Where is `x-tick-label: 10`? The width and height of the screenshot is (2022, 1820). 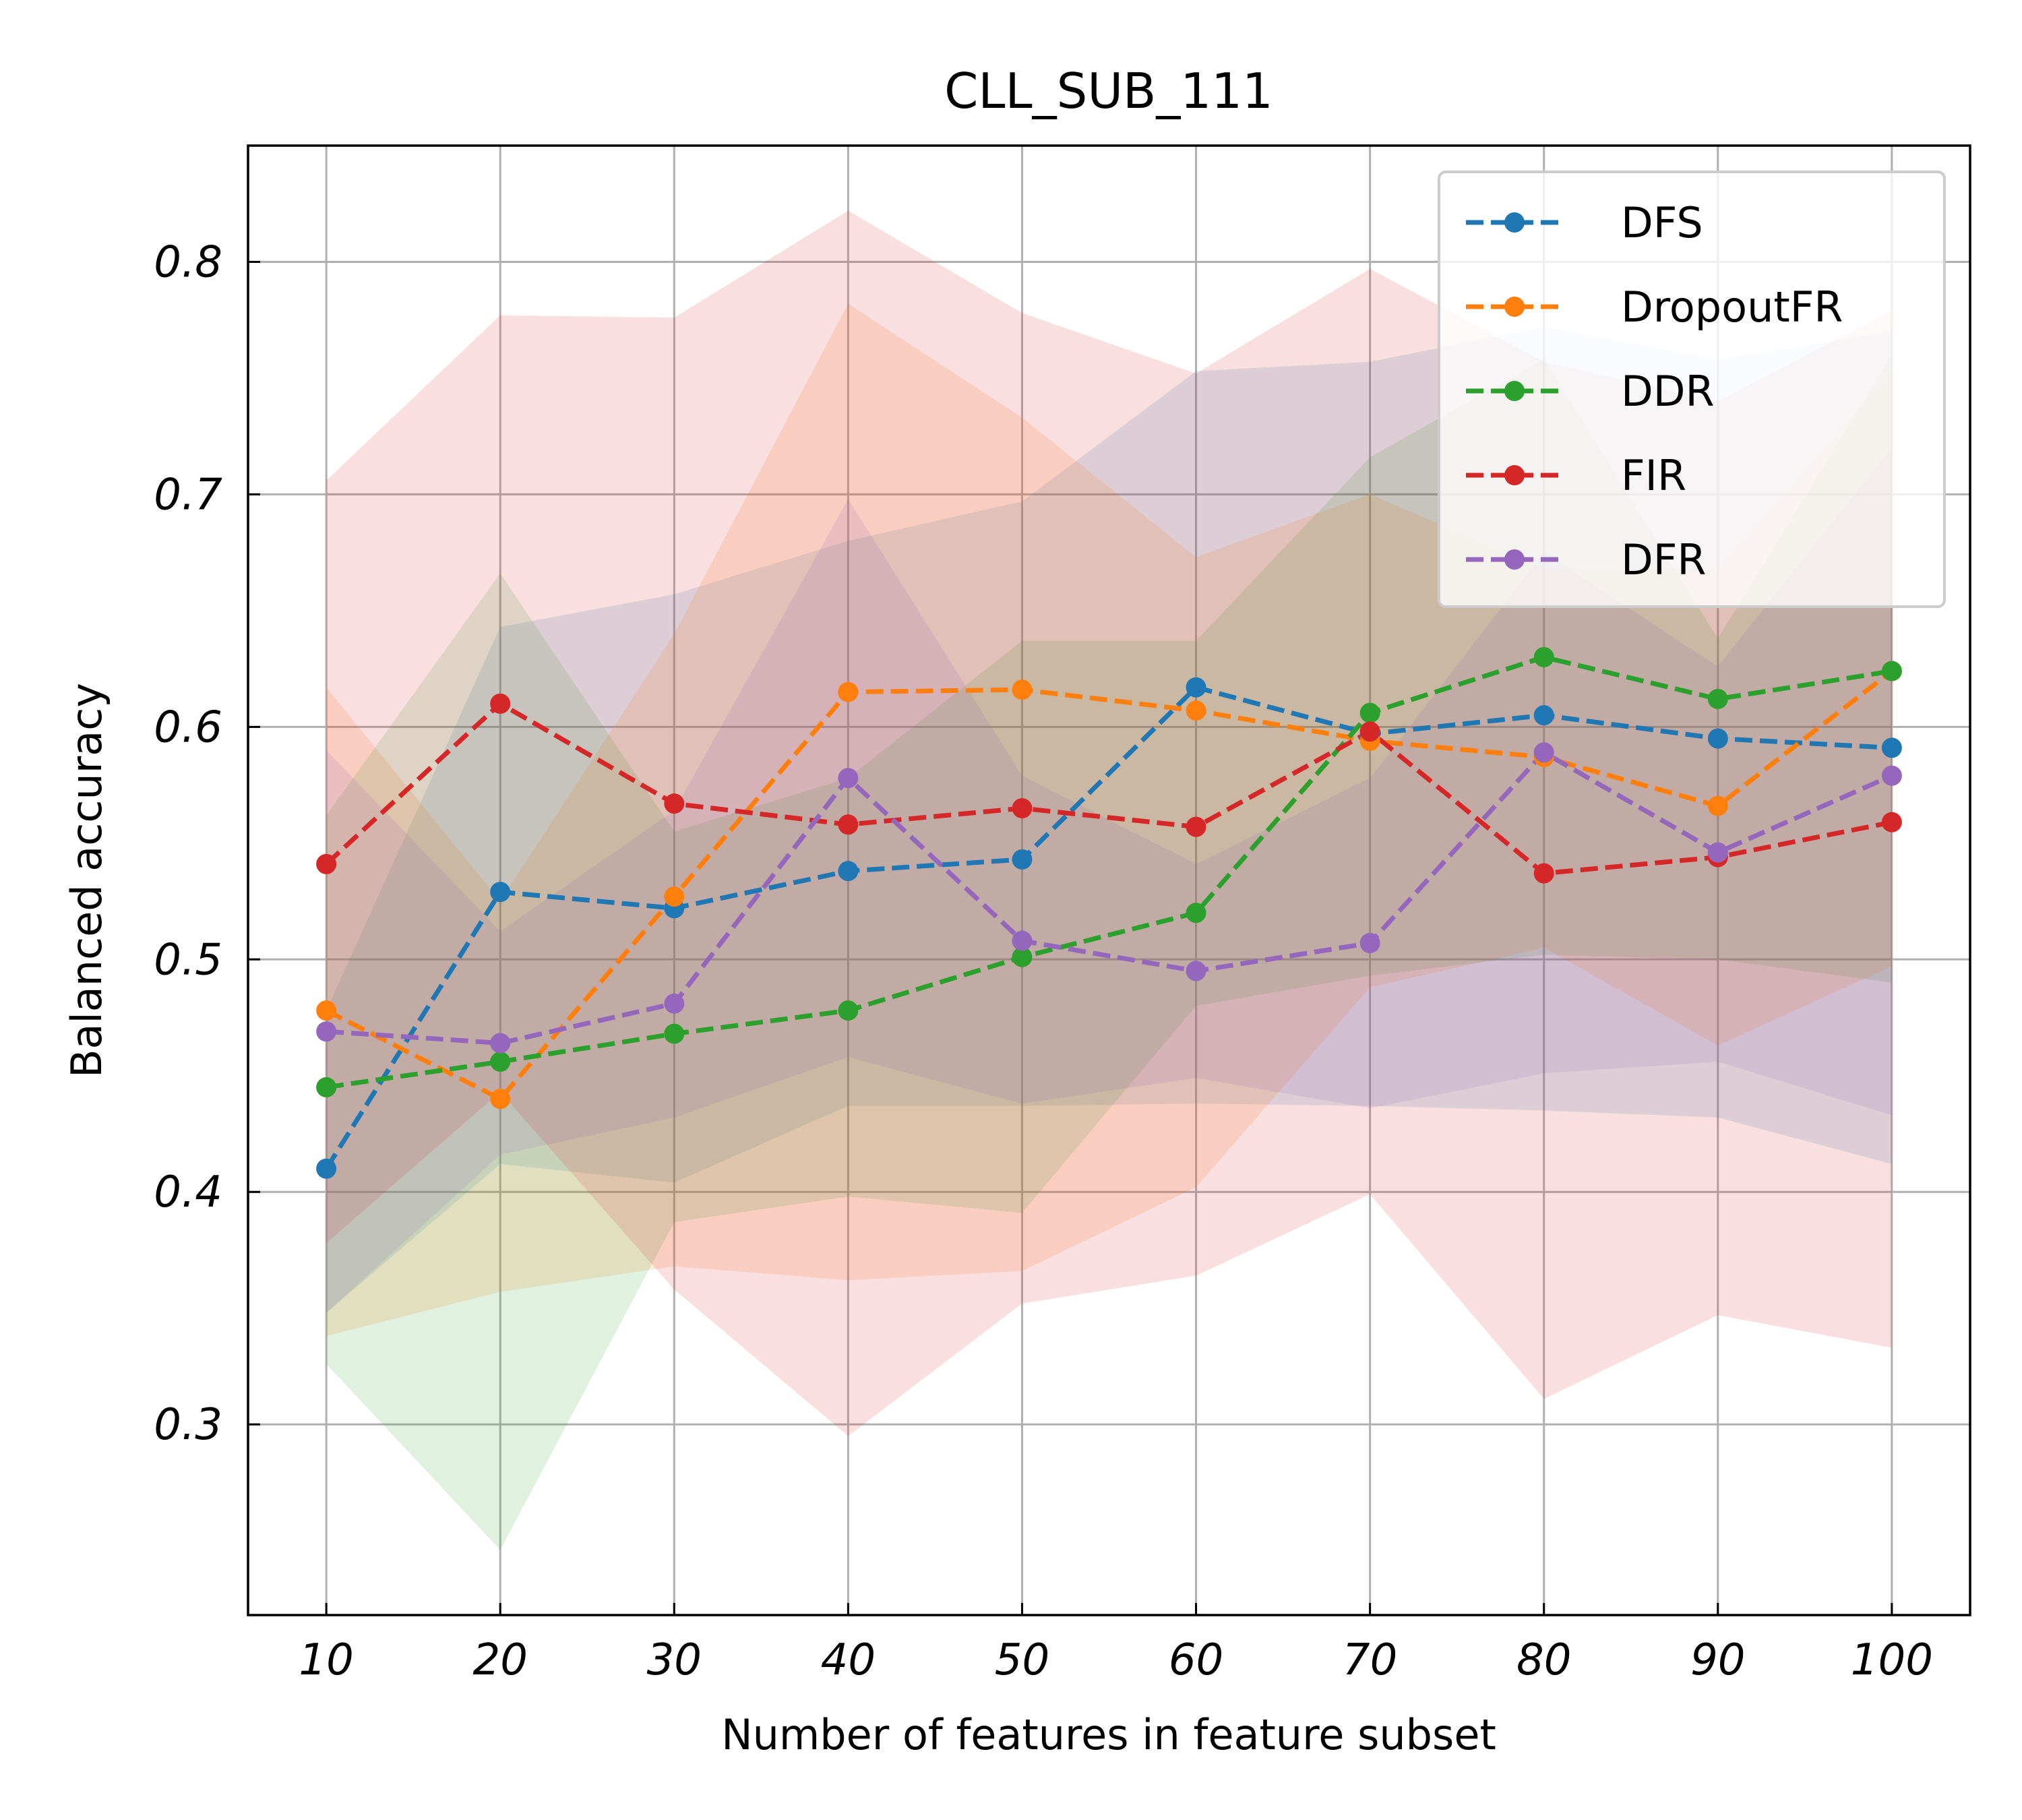
x-tick-label: 10 is located at coordinates (326, 1660).